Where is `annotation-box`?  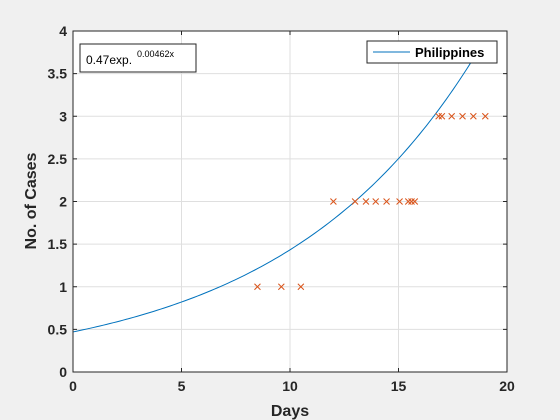 annotation-box is located at coordinates (138, 58).